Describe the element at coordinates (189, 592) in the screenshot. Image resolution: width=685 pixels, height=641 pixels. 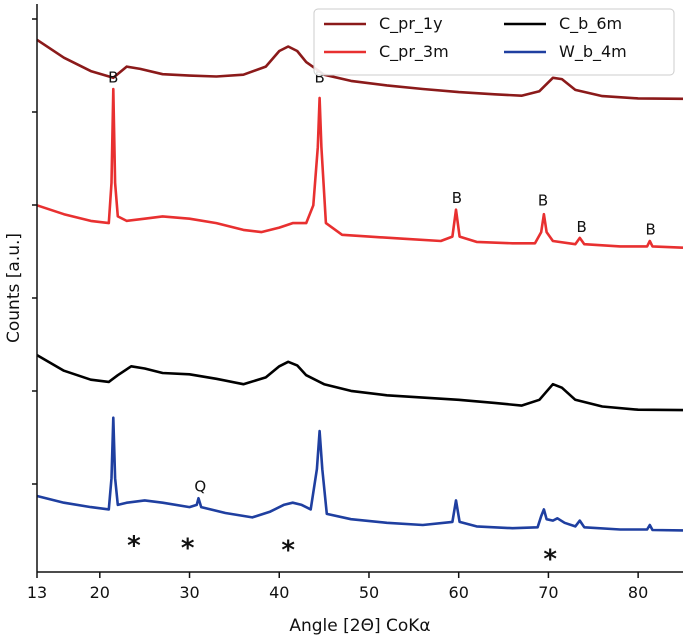
I see `x-tick-label-30: 30` at that location.